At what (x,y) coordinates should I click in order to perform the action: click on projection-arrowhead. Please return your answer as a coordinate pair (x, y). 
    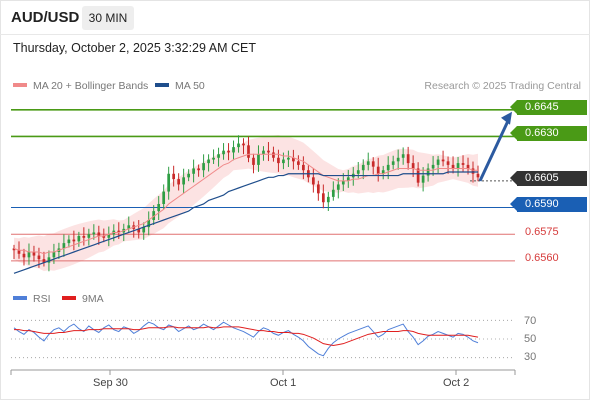
    Looking at the image, I should click on (506, 118).